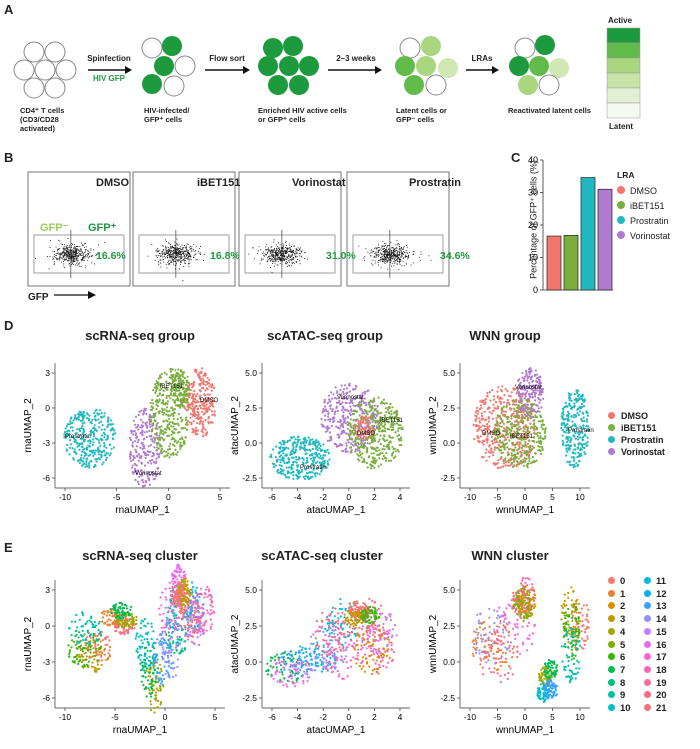  Describe the element at coordinates (168, 497) in the screenshot. I see `umap-d-1-x-tick-label: 0` at that location.